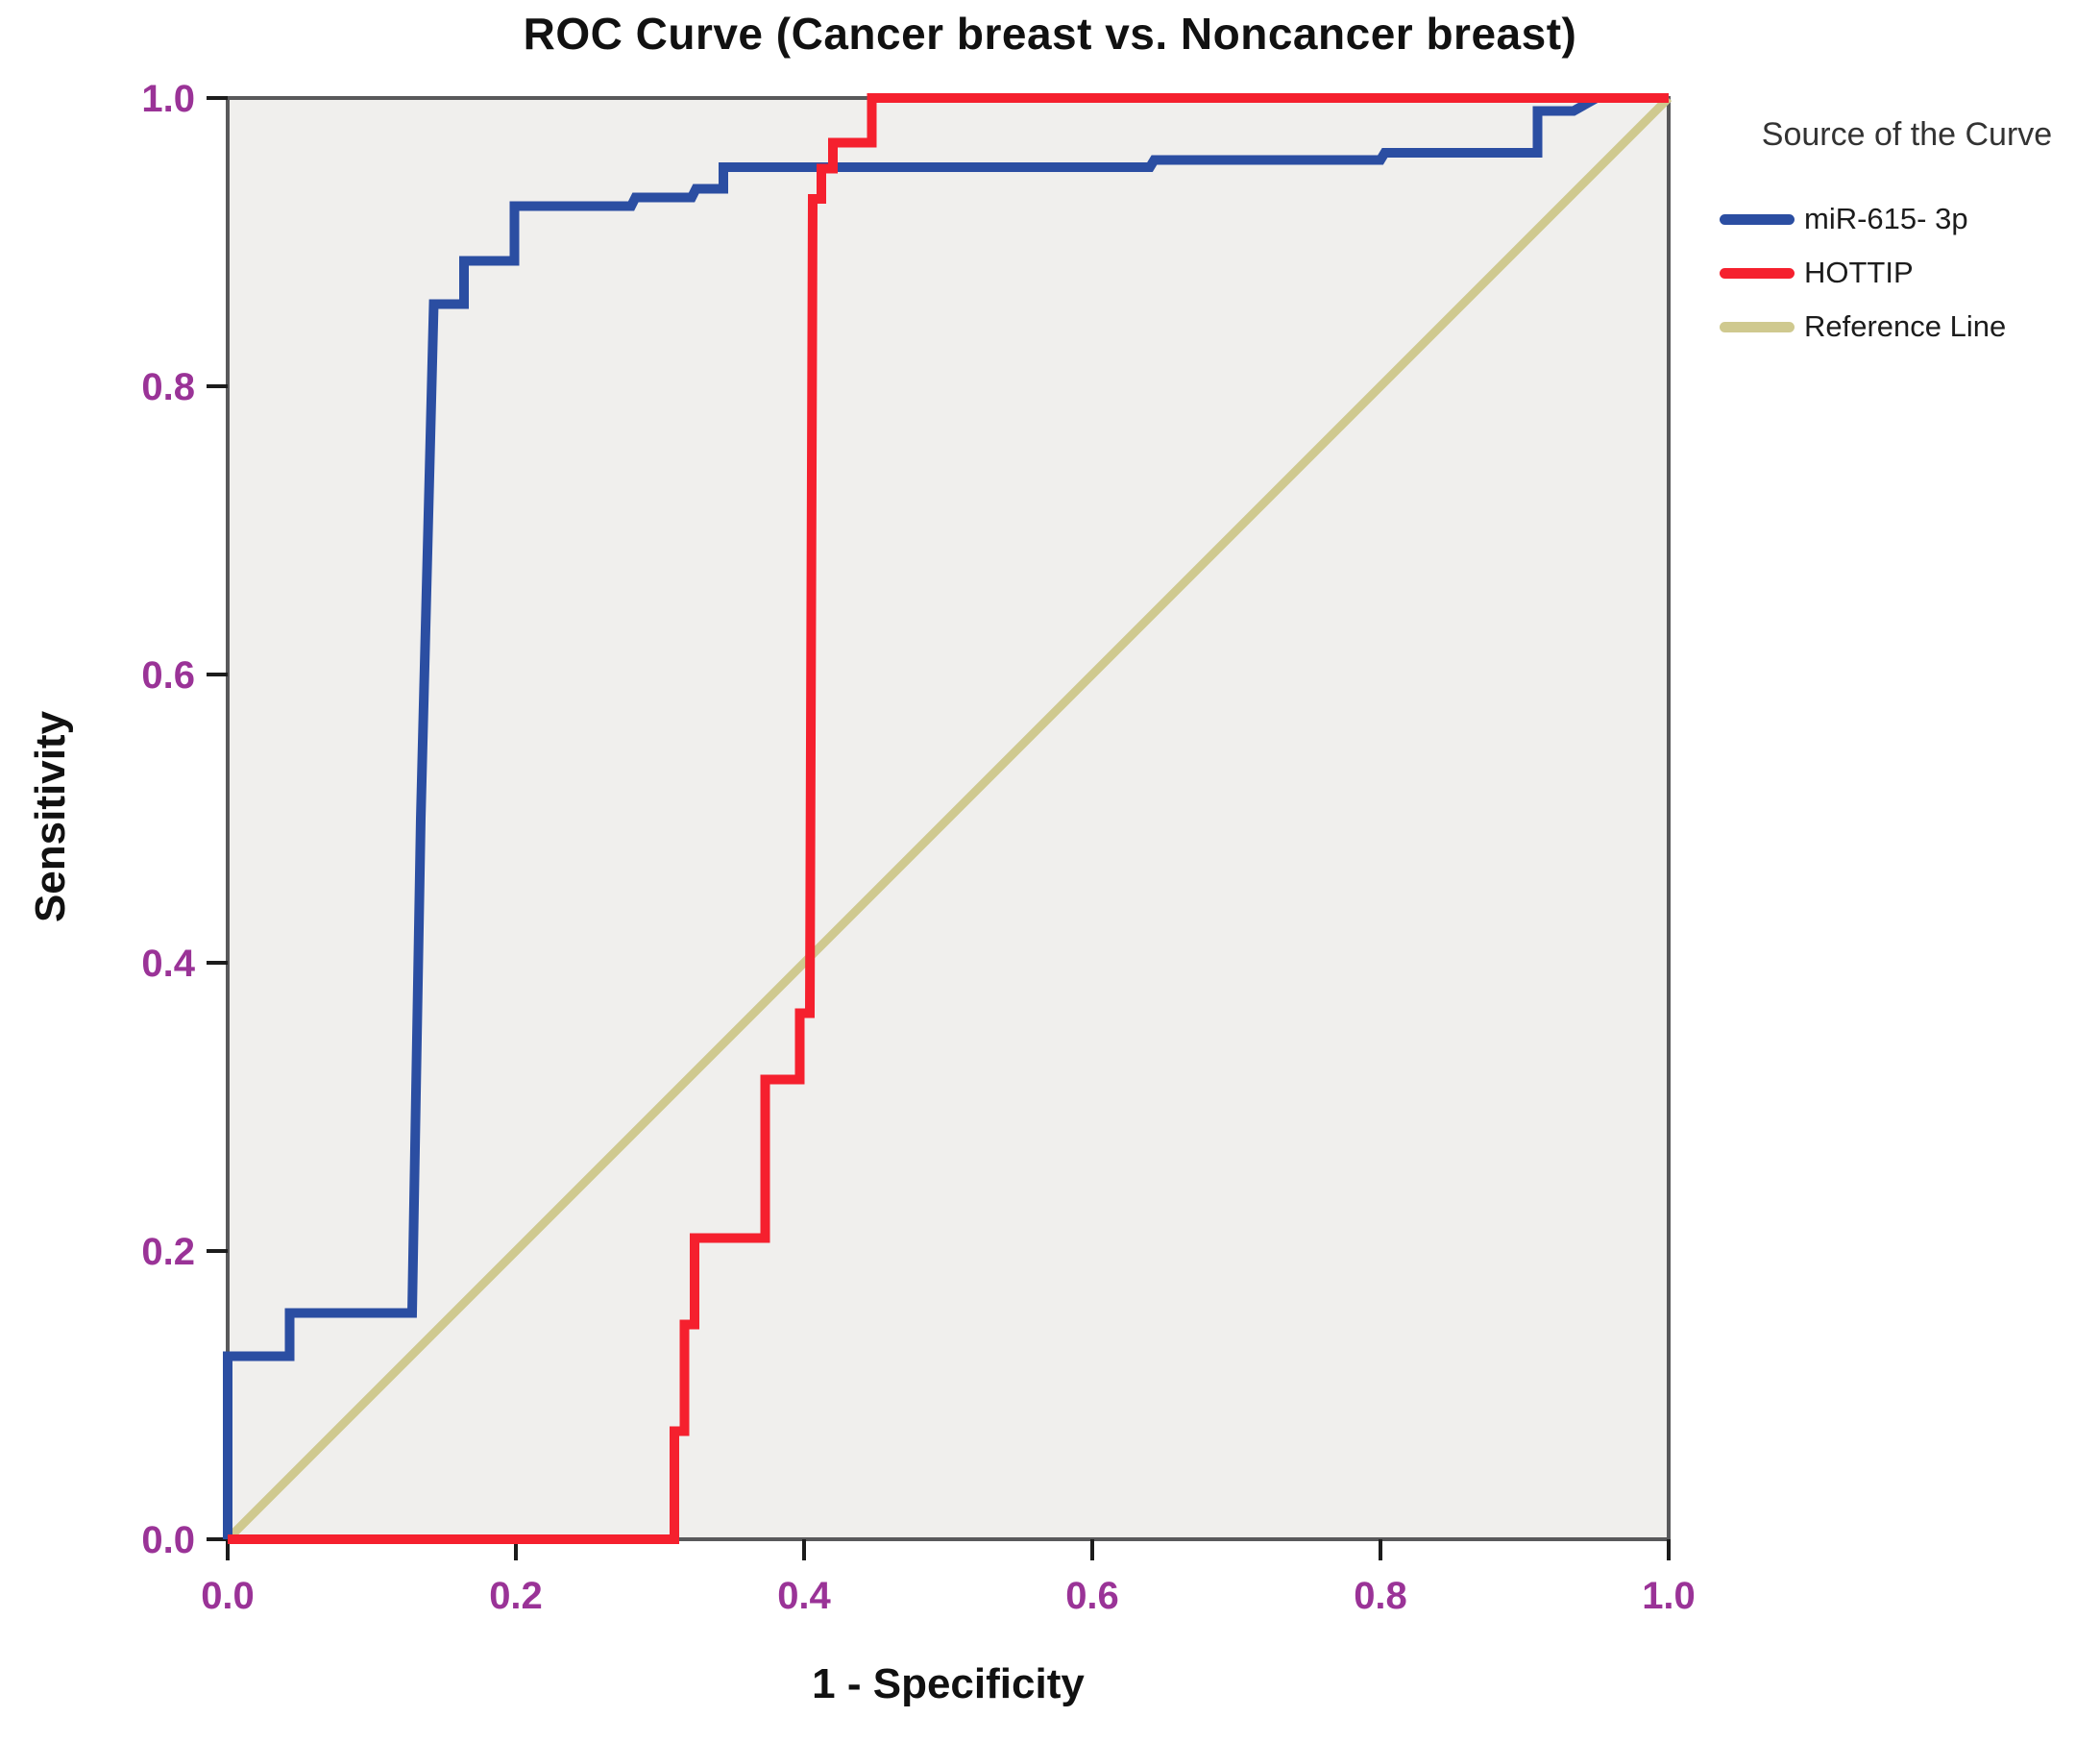 This screenshot has width=2100, height=1742. What do you see at coordinates (1092, 1596) in the screenshot?
I see `x-tick-label: 0.6` at bounding box center [1092, 1596].